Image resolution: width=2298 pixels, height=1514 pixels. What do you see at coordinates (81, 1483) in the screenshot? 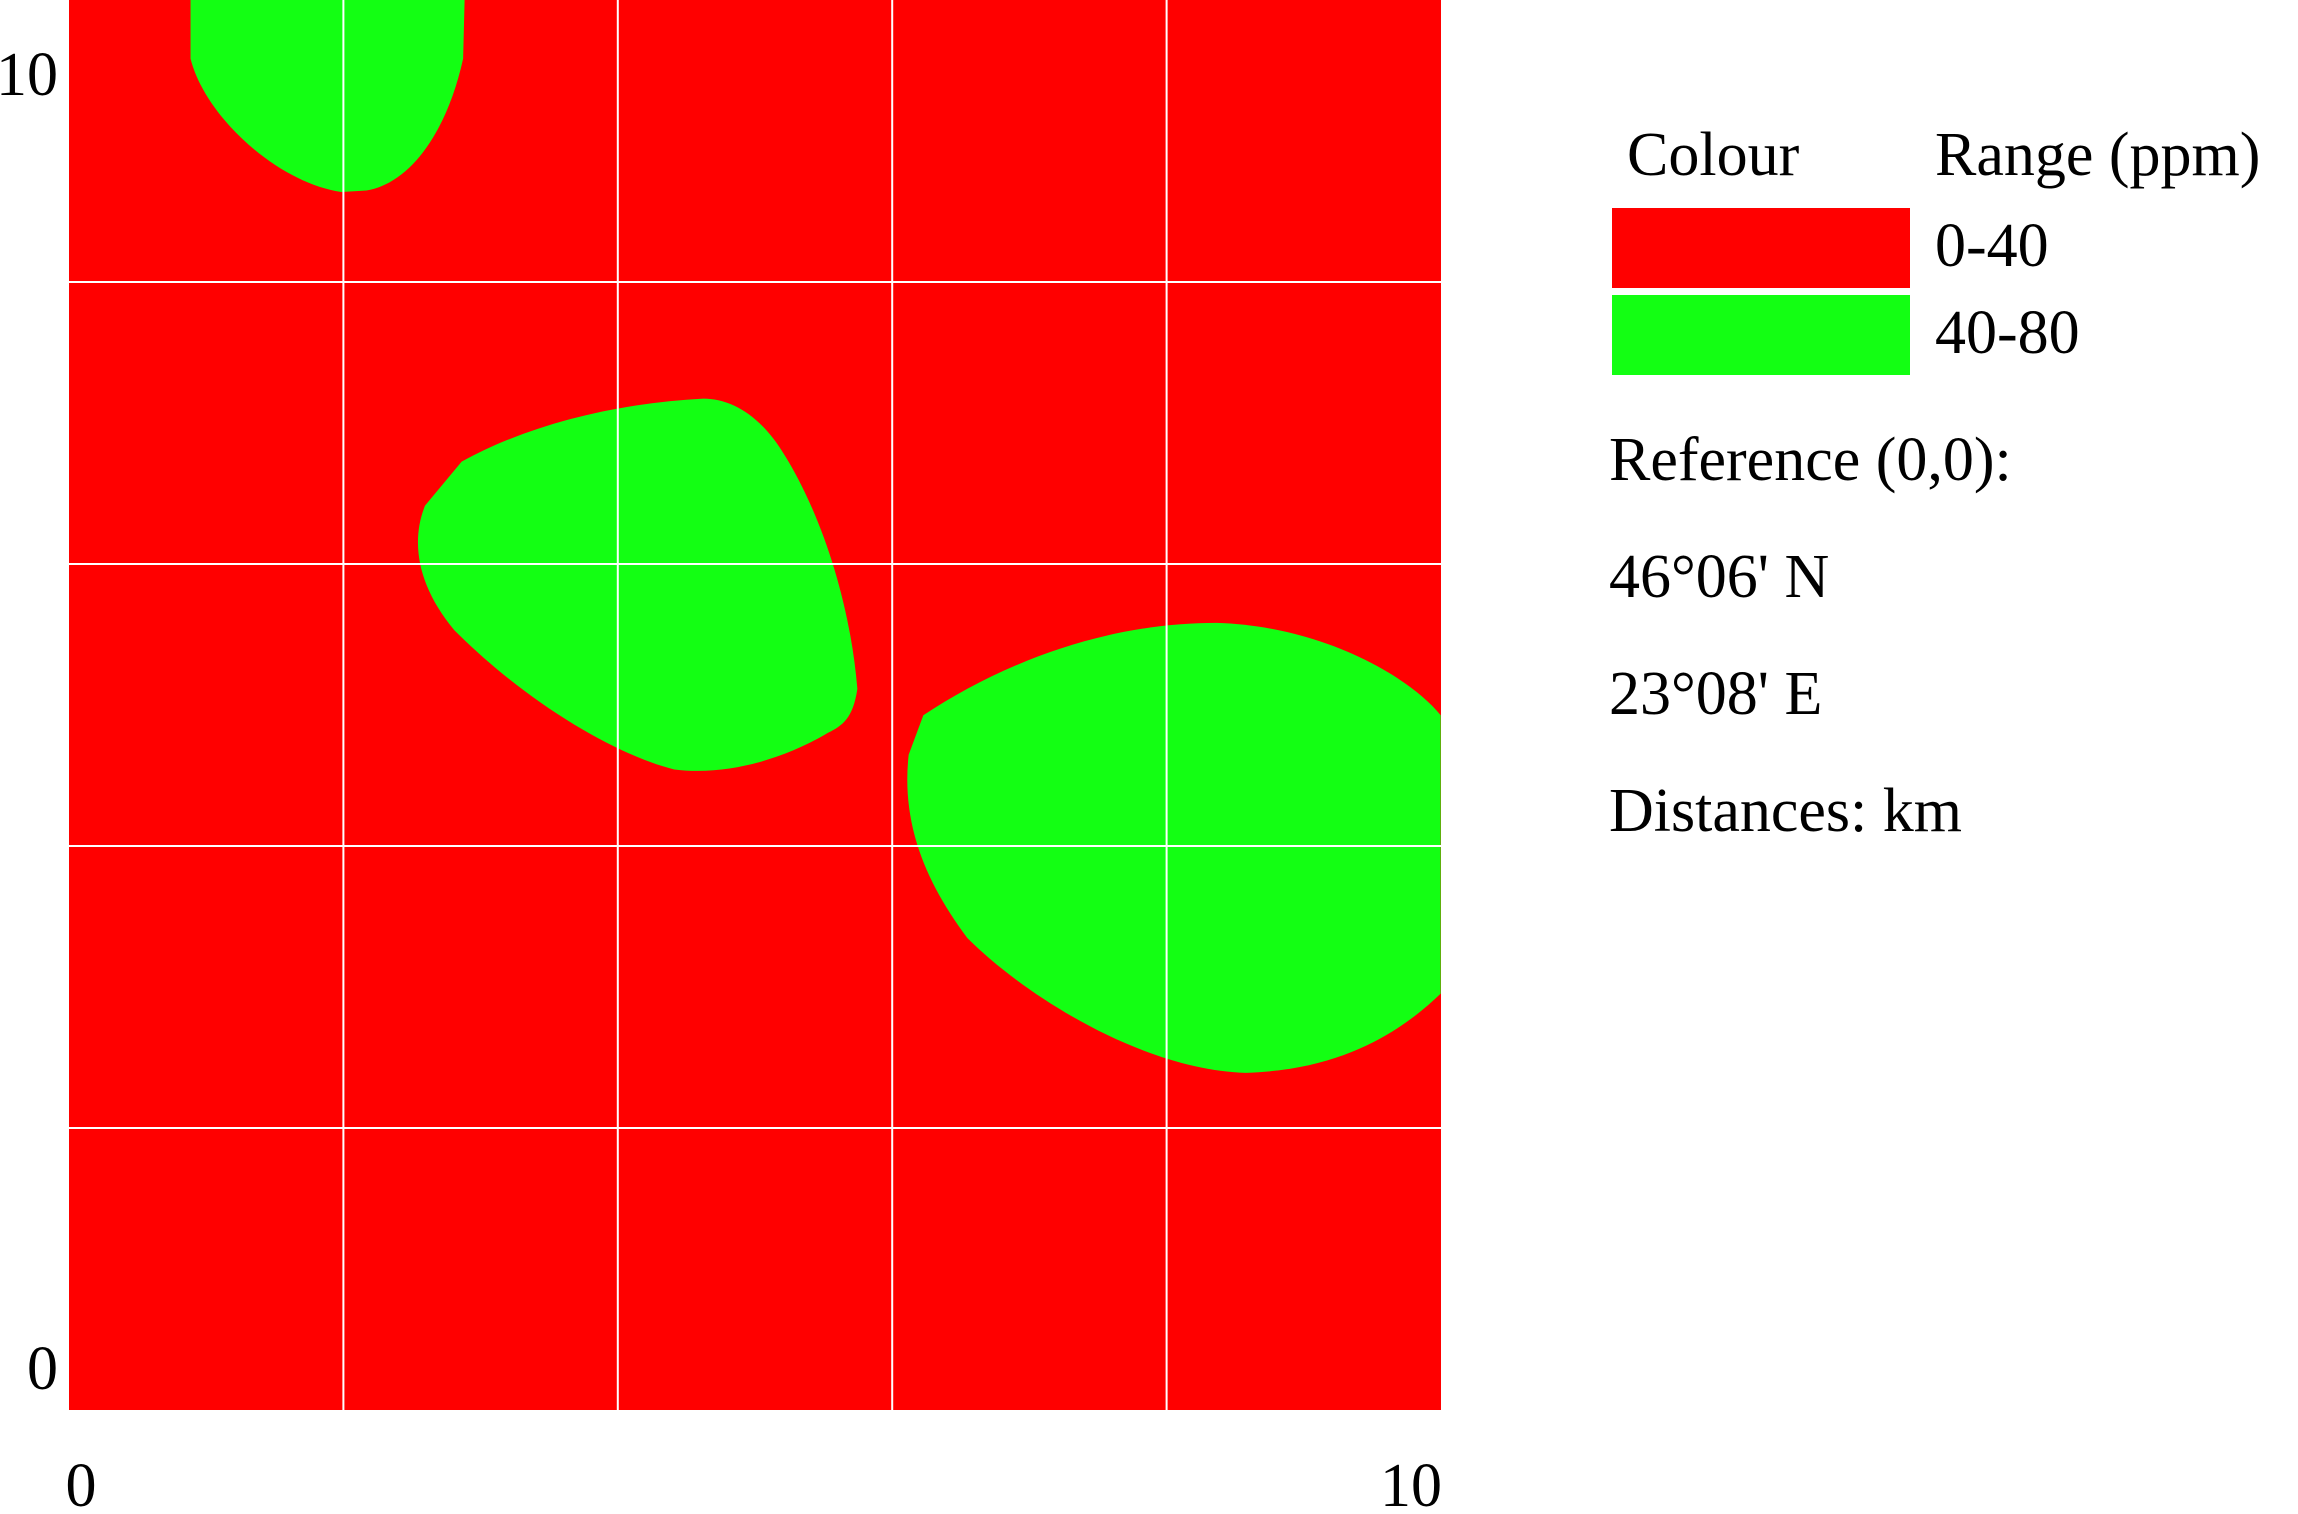
I see `x-tick-label: 0` at bounding box center [81, 1483].